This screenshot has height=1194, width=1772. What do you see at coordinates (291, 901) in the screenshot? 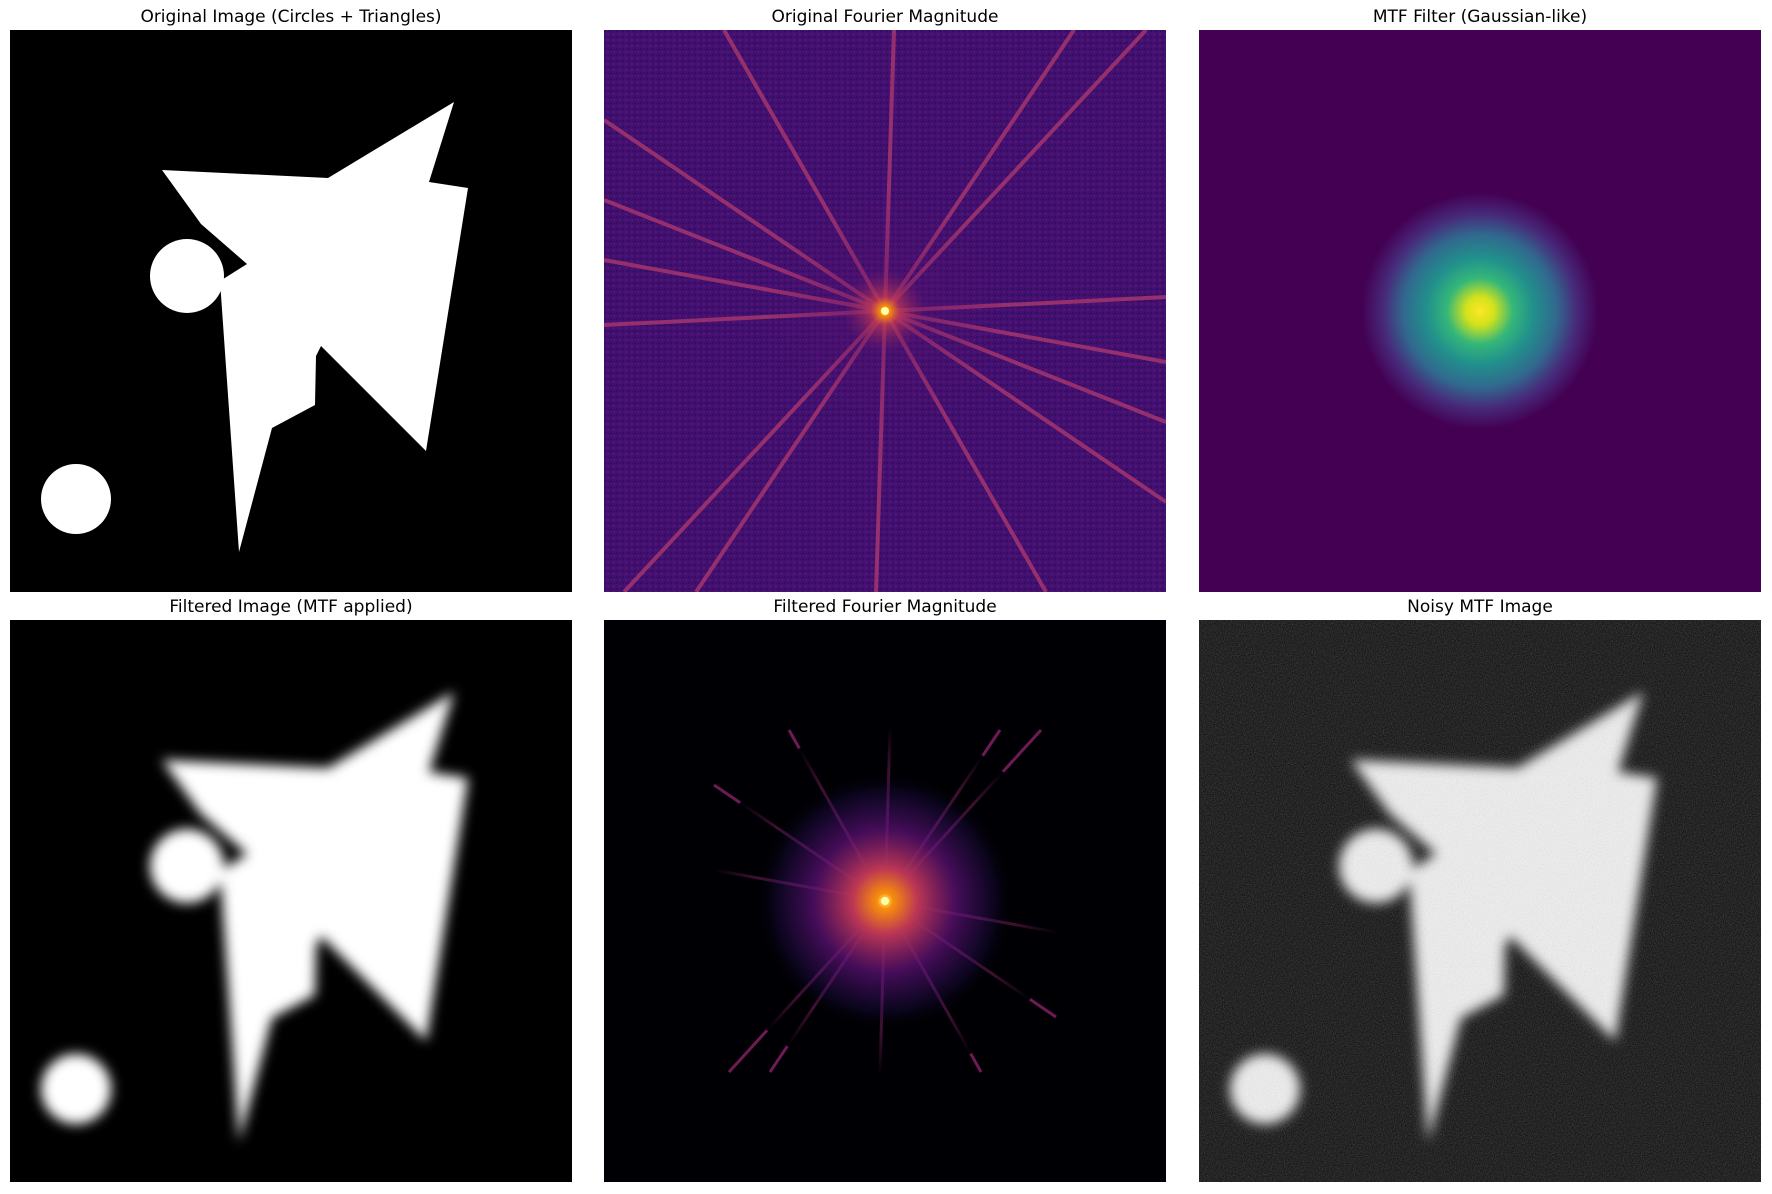
I see `filtered-image` at bounding box center [291, 901].